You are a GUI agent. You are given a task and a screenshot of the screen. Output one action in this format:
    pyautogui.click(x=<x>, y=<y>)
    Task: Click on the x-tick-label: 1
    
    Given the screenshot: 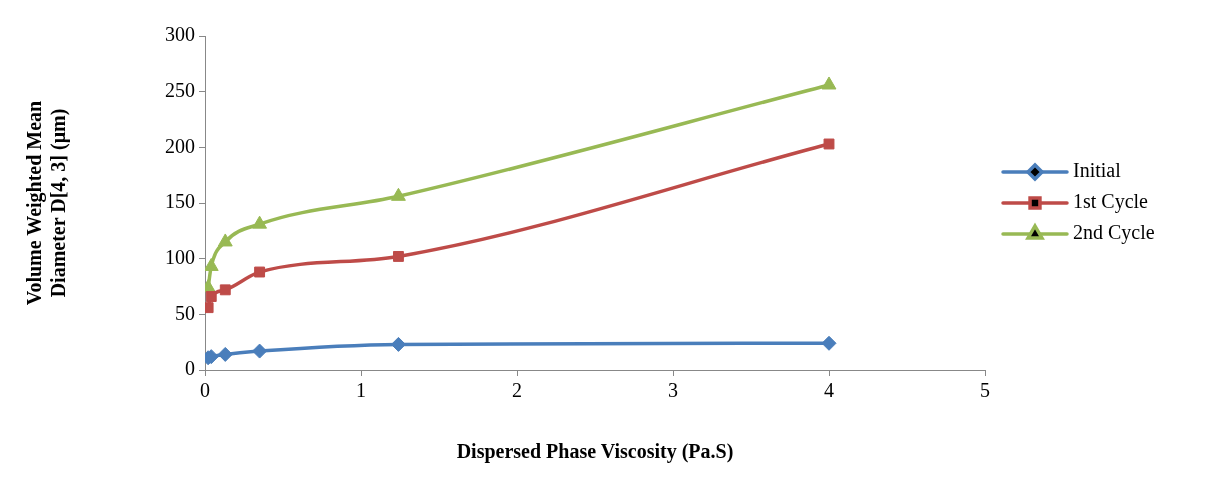 What is the action you would take?
    pyautogui.click(x=361, y=390)
    